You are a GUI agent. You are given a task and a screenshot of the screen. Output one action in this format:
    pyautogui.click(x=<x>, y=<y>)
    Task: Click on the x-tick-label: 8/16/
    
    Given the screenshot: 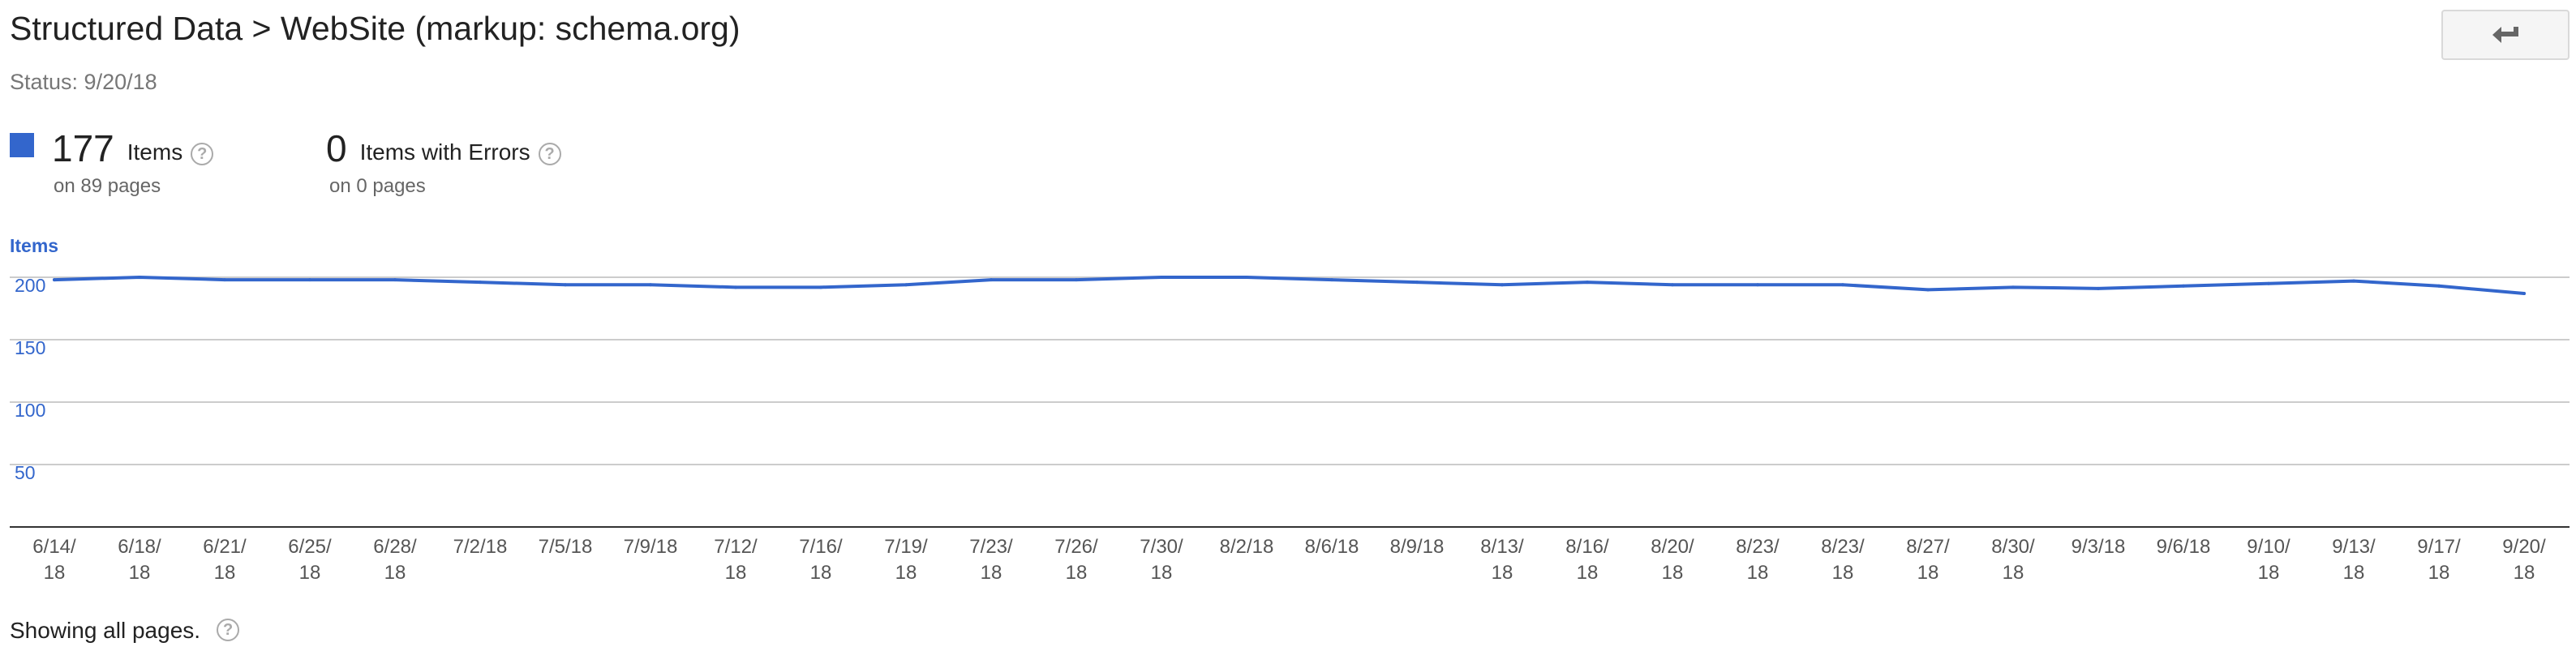 What is the action you would take?
    pyautogui.click(x=1587, y=547)
    